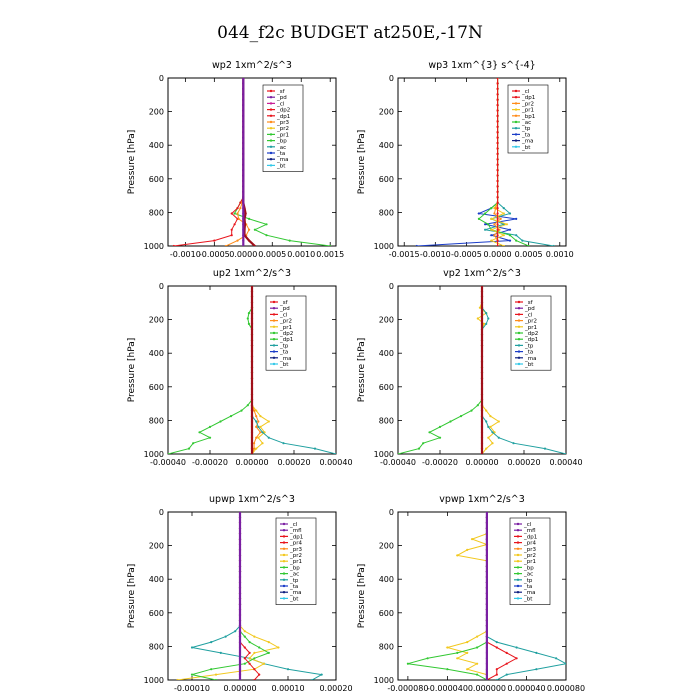 This screenshot has width=700, height=700. Describe the element at coordinates (407, 688) in the screenshot. I see `x-tick-label: -0.000080` at that location.